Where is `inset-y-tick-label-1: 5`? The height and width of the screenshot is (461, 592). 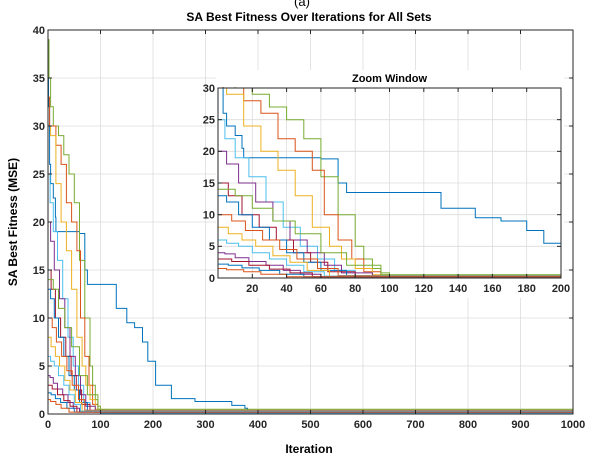 inset-y-tick-label-1: 5 is located at coordinates (212, 247).